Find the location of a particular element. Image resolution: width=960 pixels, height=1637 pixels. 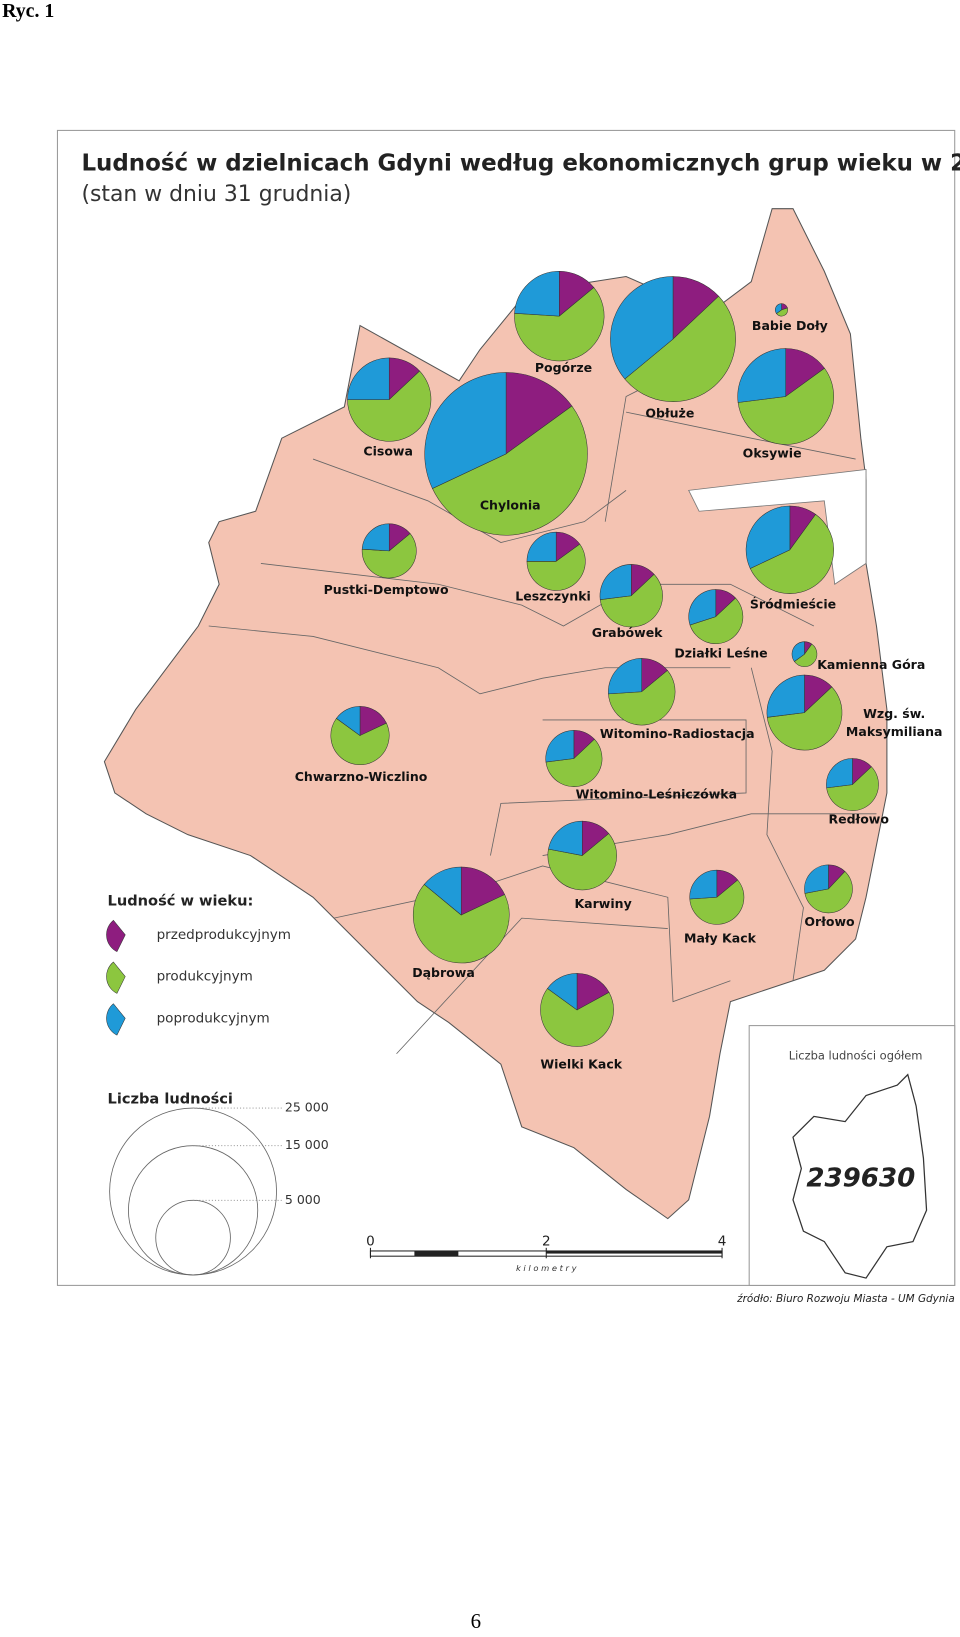

port is located at coordinates (777, 527).